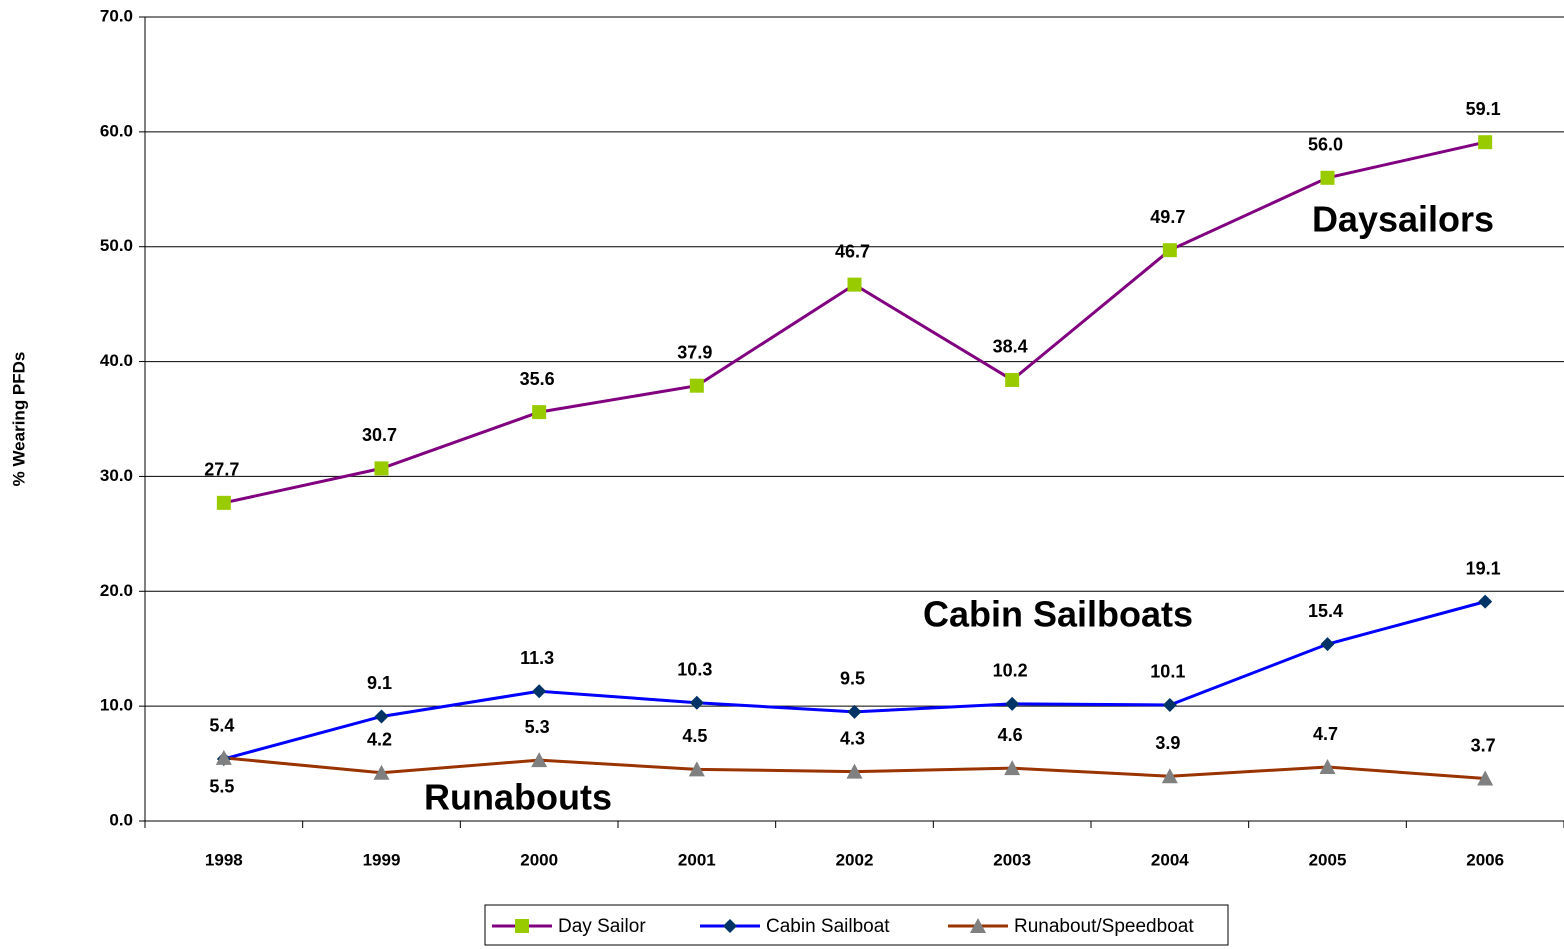  I want to click on data-label: 3.7, so click(1483, 745).